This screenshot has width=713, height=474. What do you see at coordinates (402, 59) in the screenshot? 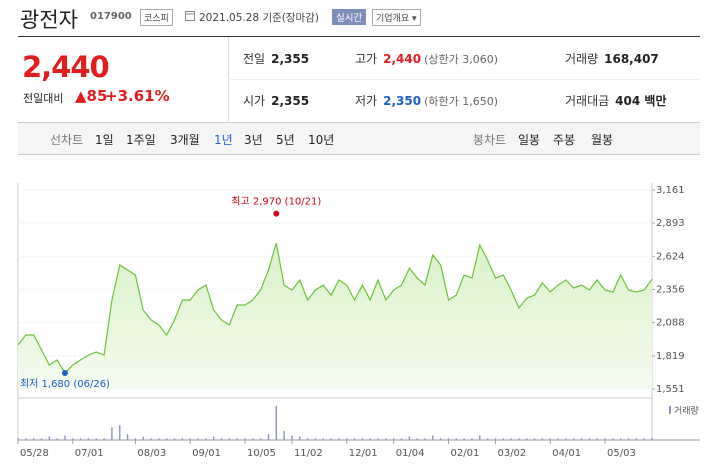
I see `stat-value: 2,440` at bounding box center [402, 59].